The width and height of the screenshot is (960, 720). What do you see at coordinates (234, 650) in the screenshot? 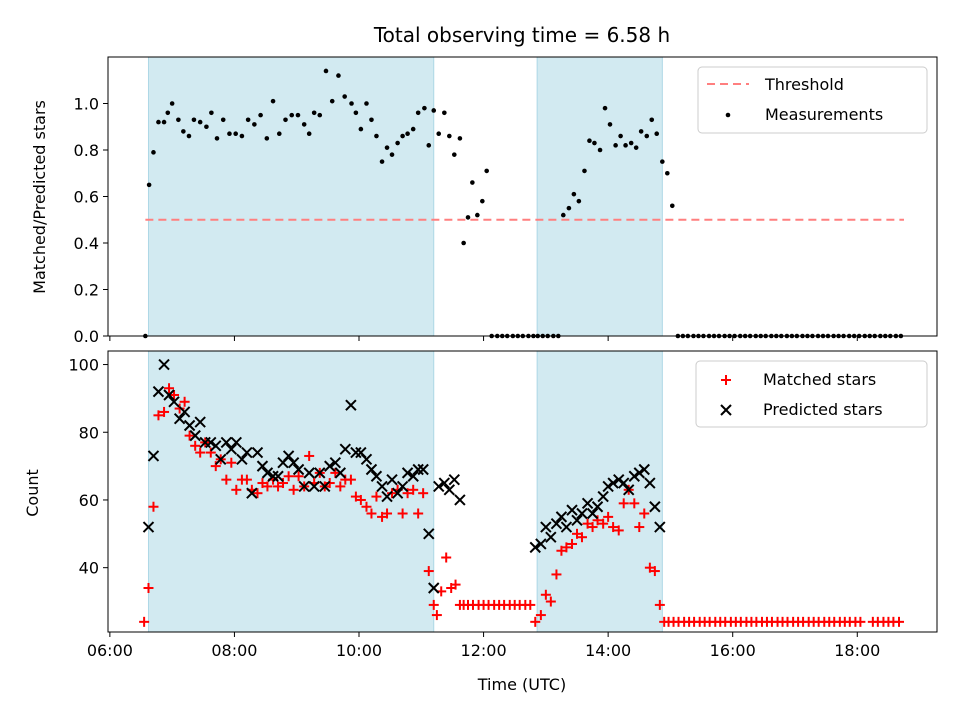
I see `x-tick-label: 08:00` at bounding box center [234, 650].